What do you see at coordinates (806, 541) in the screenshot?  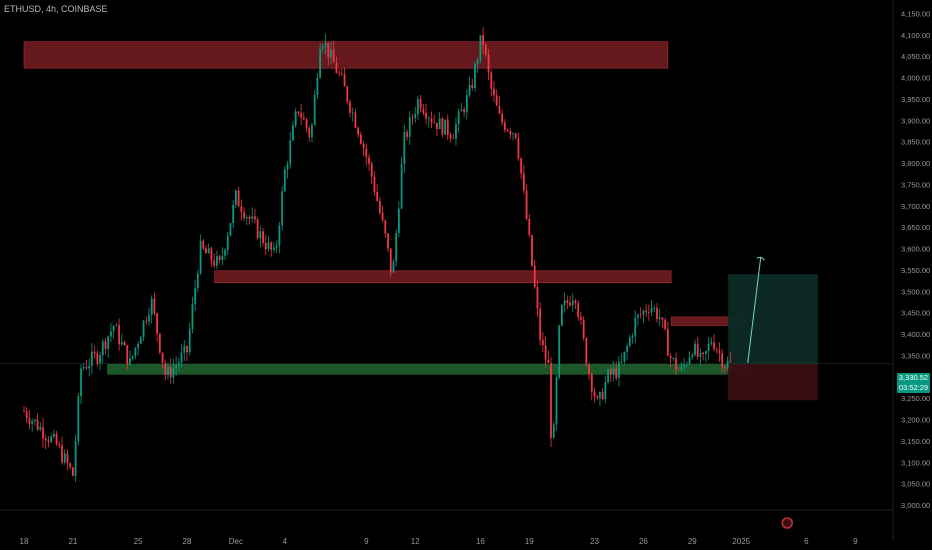 I see `x-tick-label: 6` at bounding box center [806, 541].